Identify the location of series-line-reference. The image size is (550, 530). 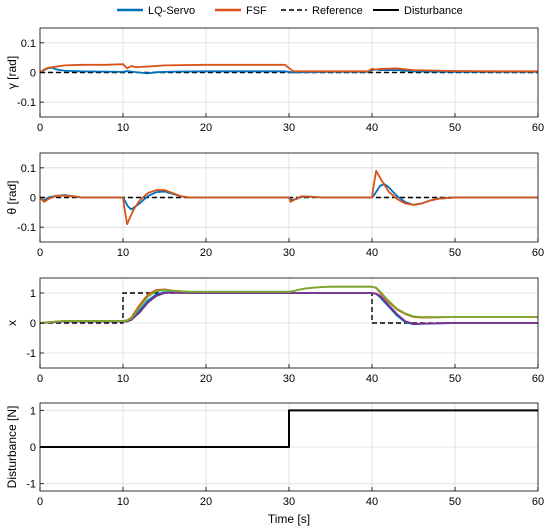
(289, 308).